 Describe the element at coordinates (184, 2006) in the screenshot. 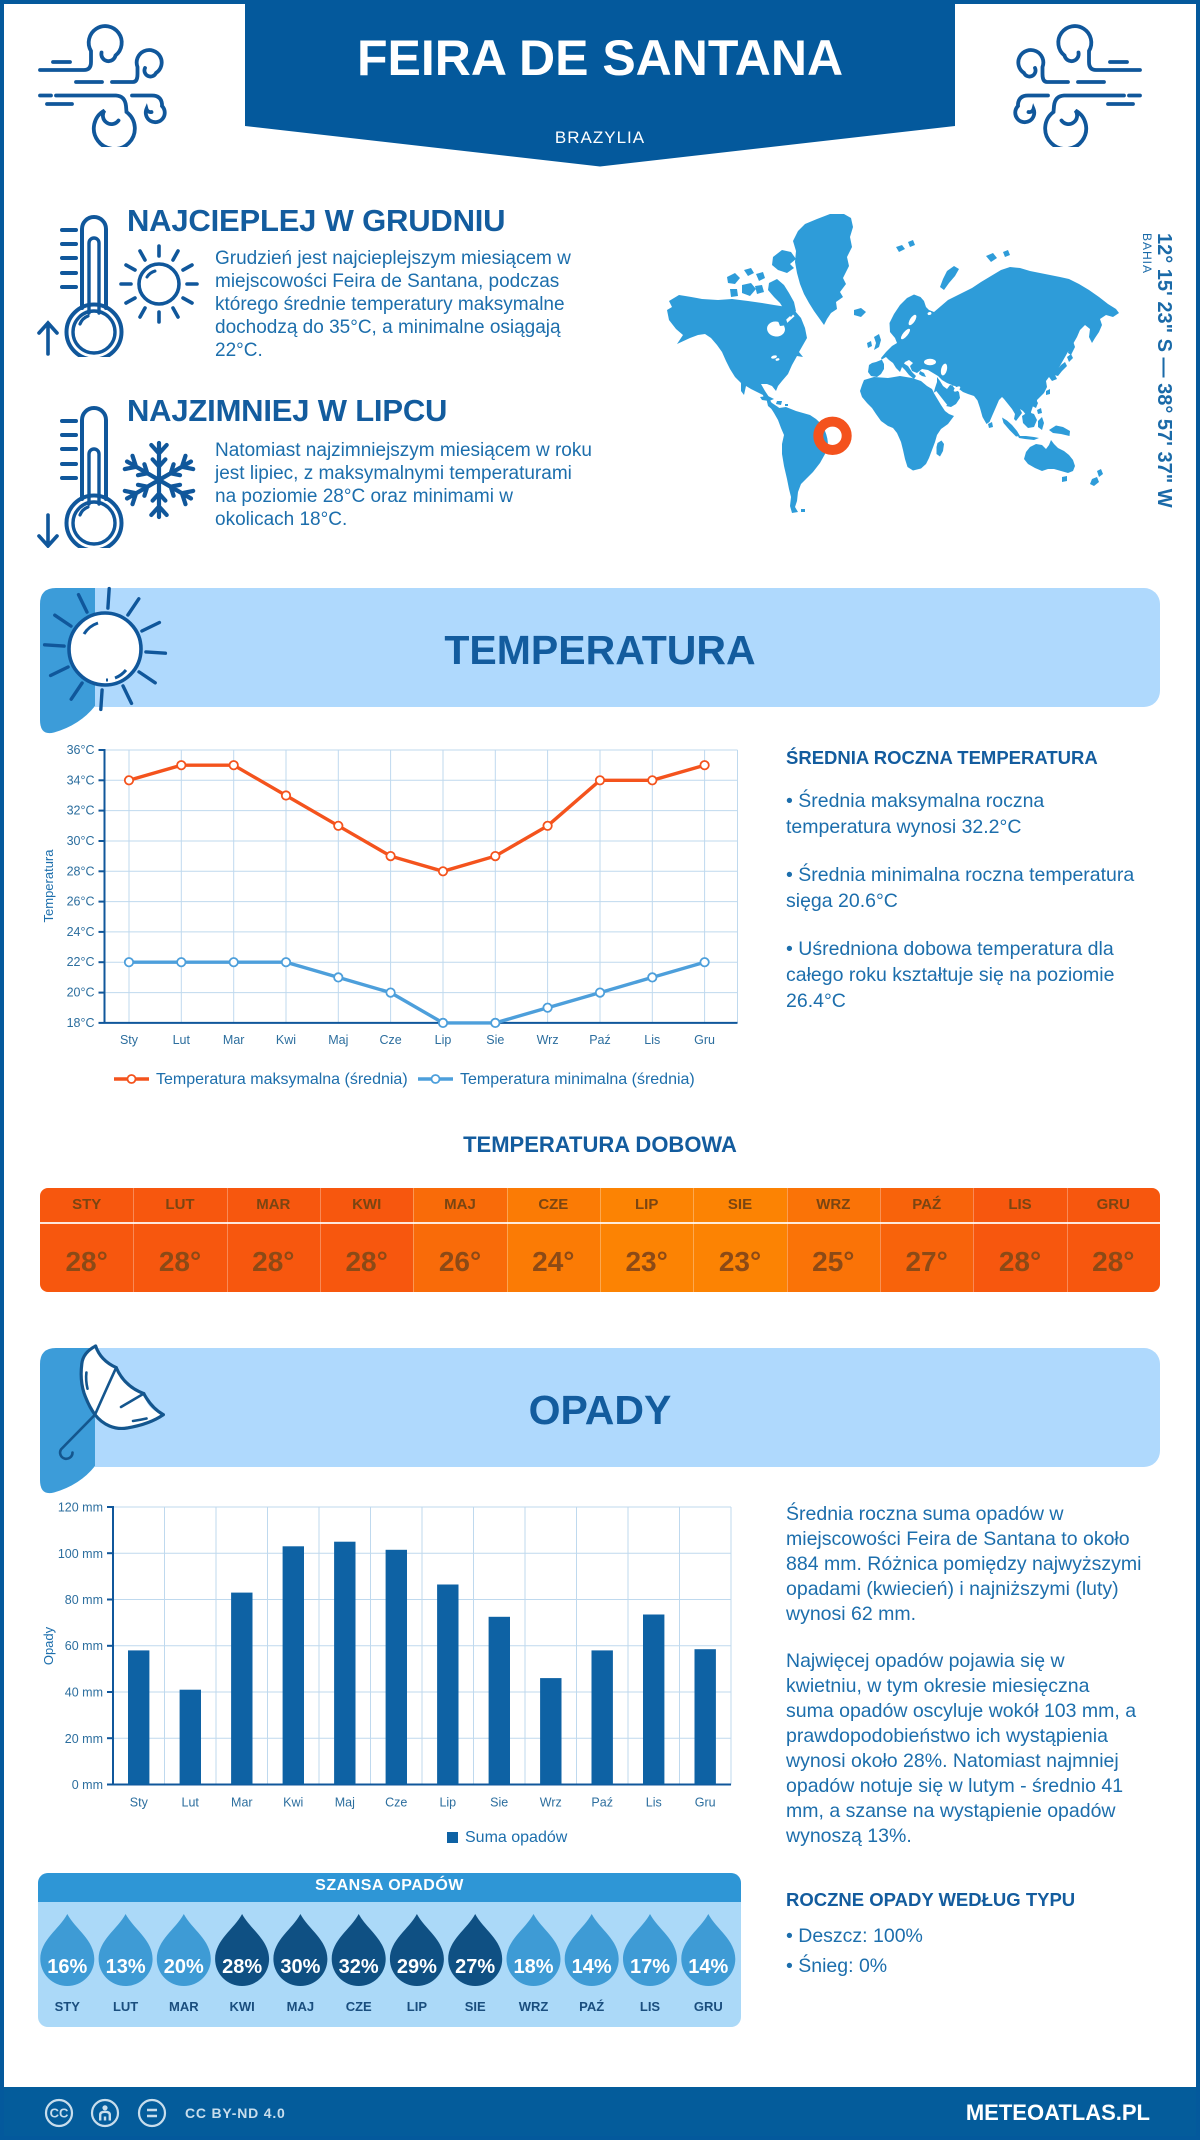

I see `svg-text: MAR` at that location.